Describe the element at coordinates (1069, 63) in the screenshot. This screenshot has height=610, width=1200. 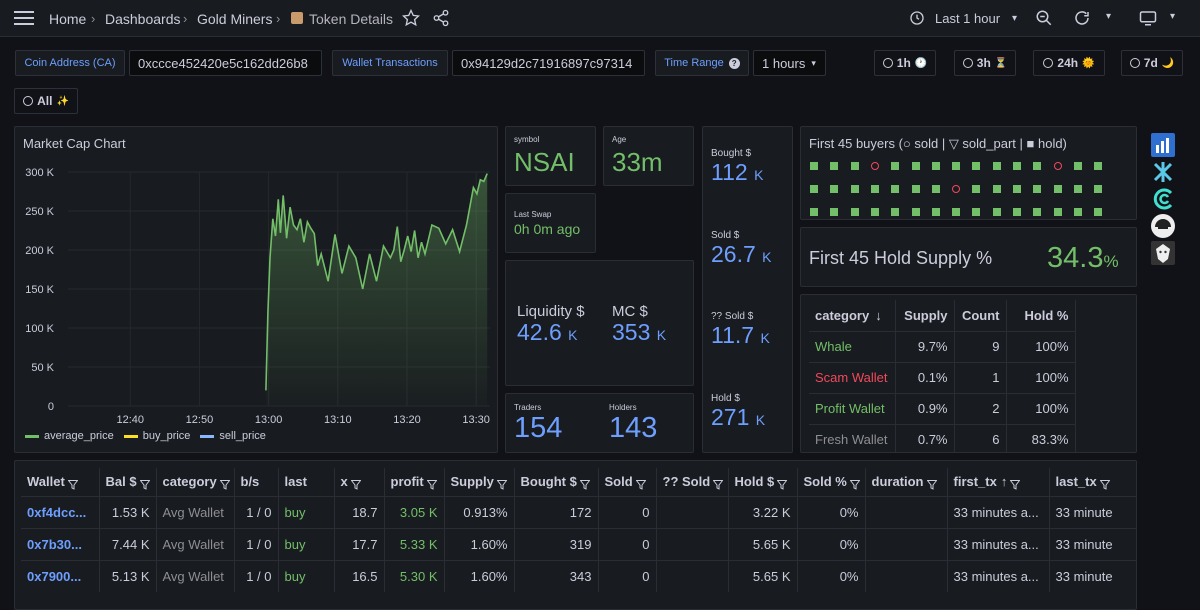
I see `link-24h: 24h 🌞` at that location.